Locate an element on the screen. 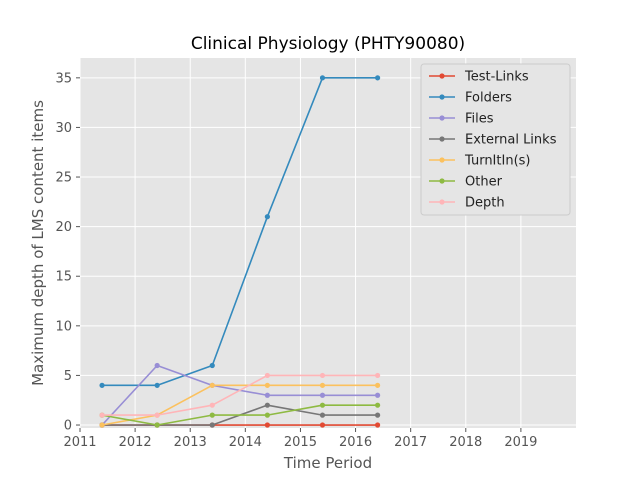 Image resolution: width=640 pixels, height=480 pixels. legend-item-external-links: External Links is located at coordinates (493, 140).